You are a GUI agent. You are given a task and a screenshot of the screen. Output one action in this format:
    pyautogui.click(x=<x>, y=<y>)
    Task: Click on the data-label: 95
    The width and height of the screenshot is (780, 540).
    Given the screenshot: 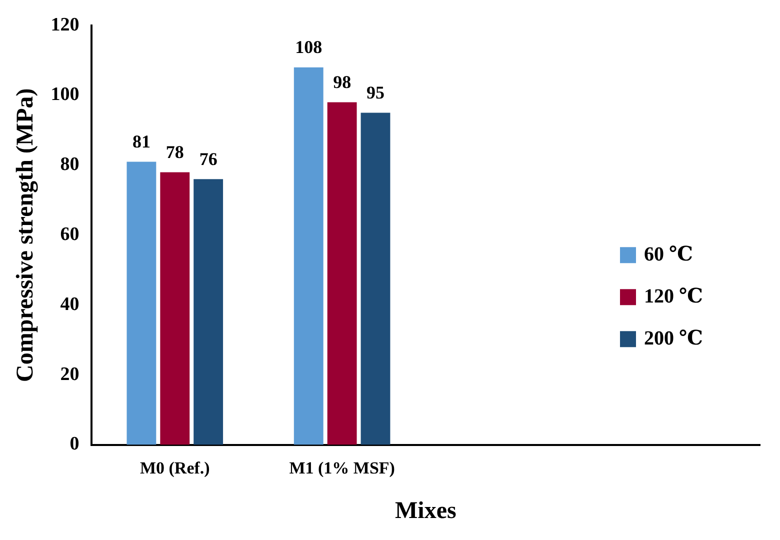 What is the action you would take?
    pyautogui.click(x=375, y=92)
    